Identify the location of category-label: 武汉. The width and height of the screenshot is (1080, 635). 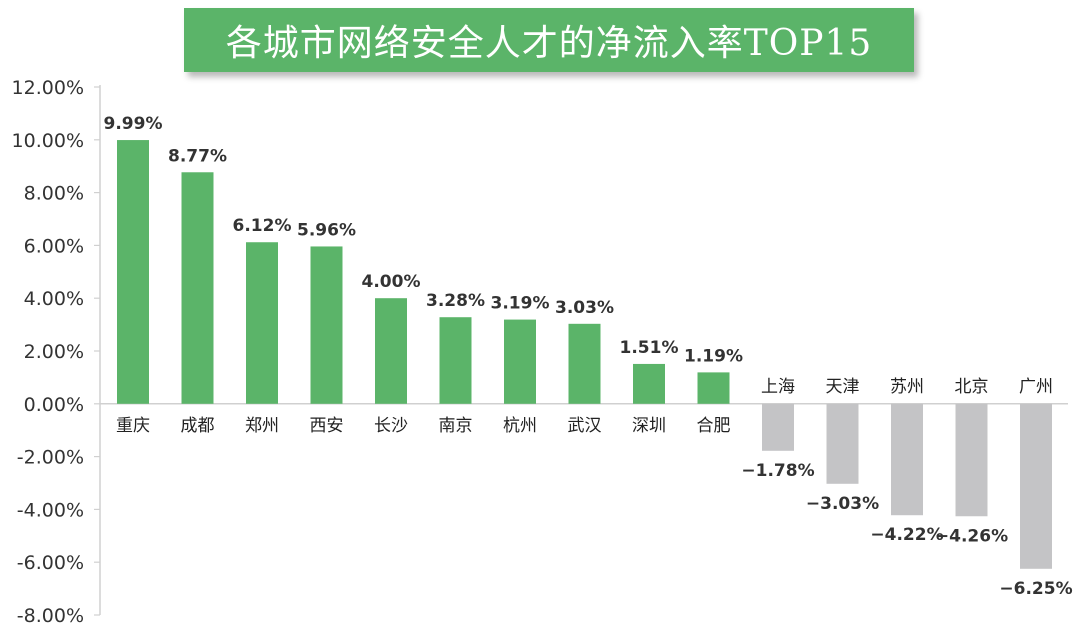
(585, 426).